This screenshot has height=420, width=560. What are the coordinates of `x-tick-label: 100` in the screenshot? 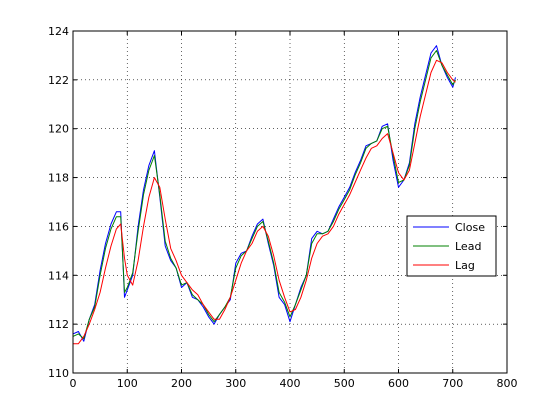 It's located at (127, 383).